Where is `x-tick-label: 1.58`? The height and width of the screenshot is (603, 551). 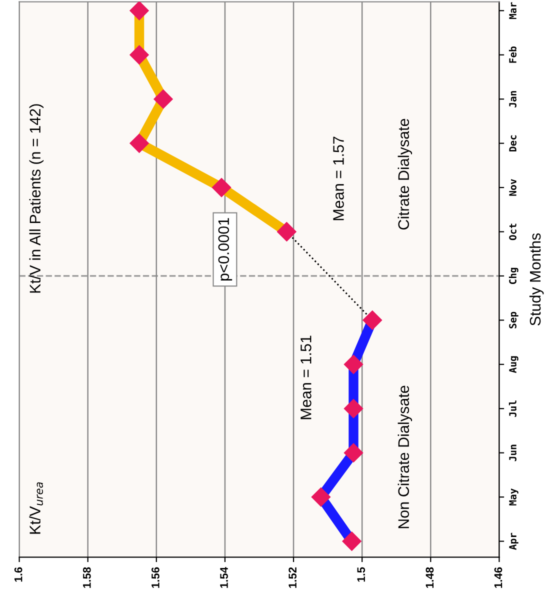
x-tick-label: 1.58 is located at coordinates (86, 577).